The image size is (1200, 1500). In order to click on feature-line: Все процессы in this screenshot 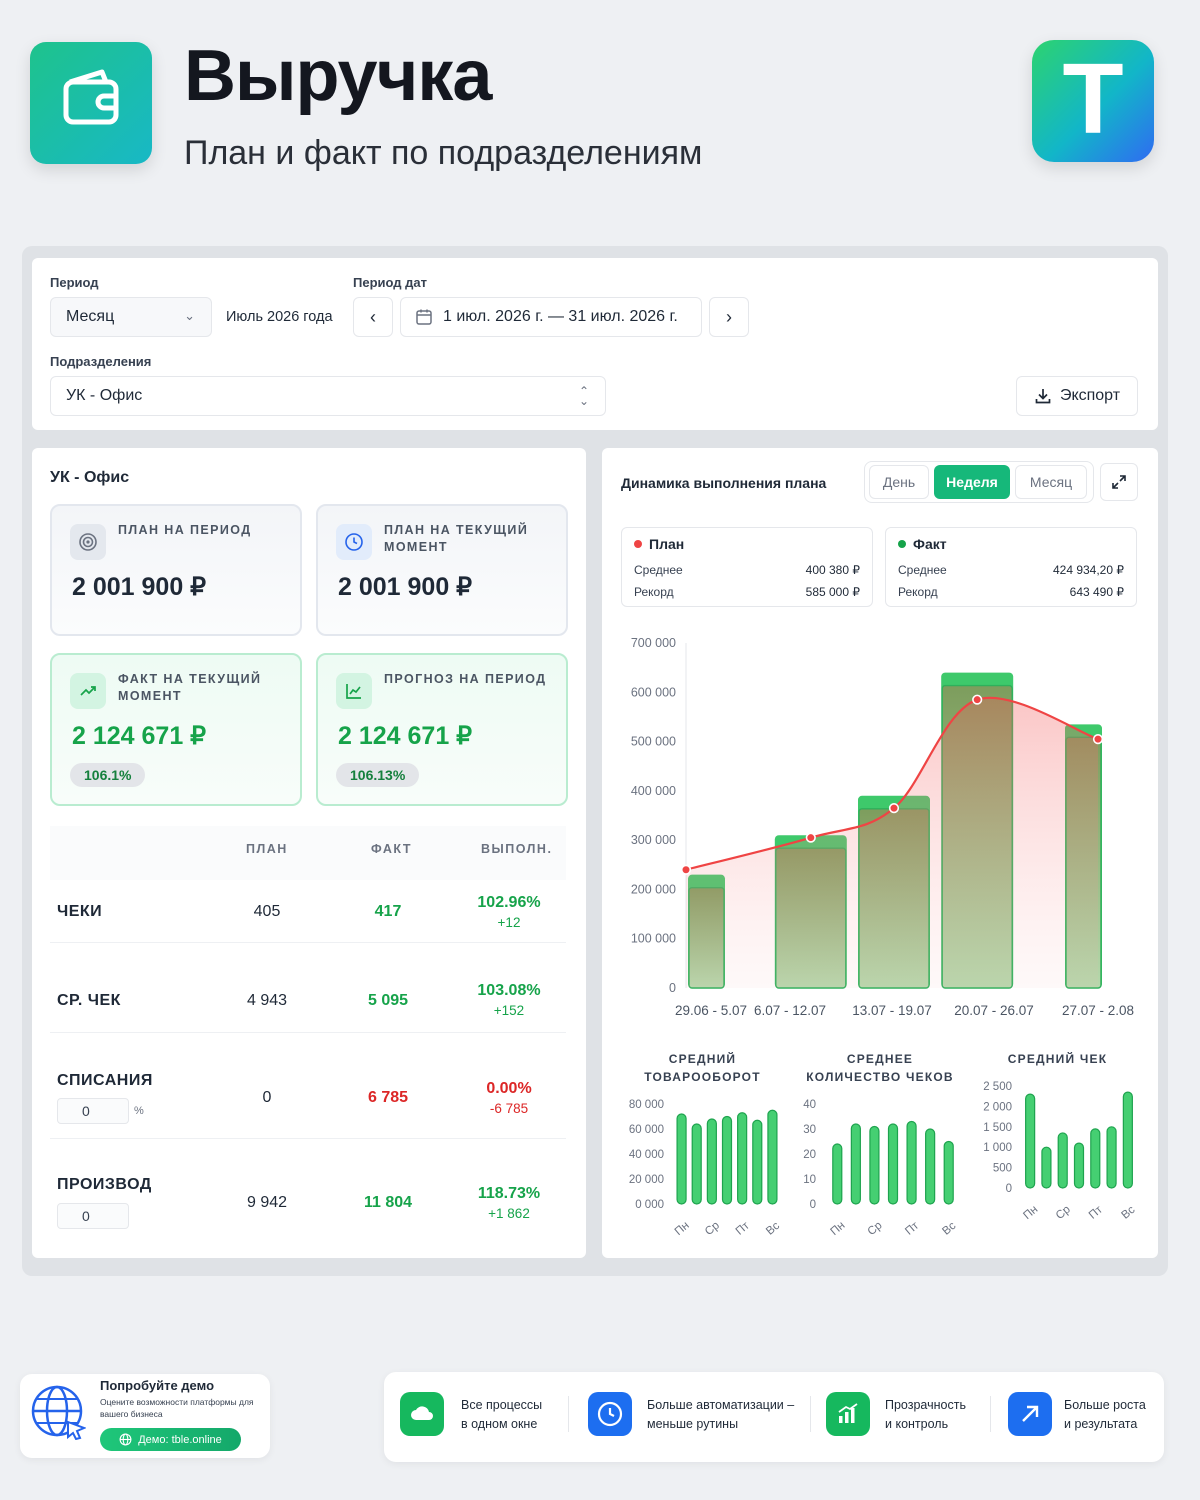, I will do `click(502, 1405)`.